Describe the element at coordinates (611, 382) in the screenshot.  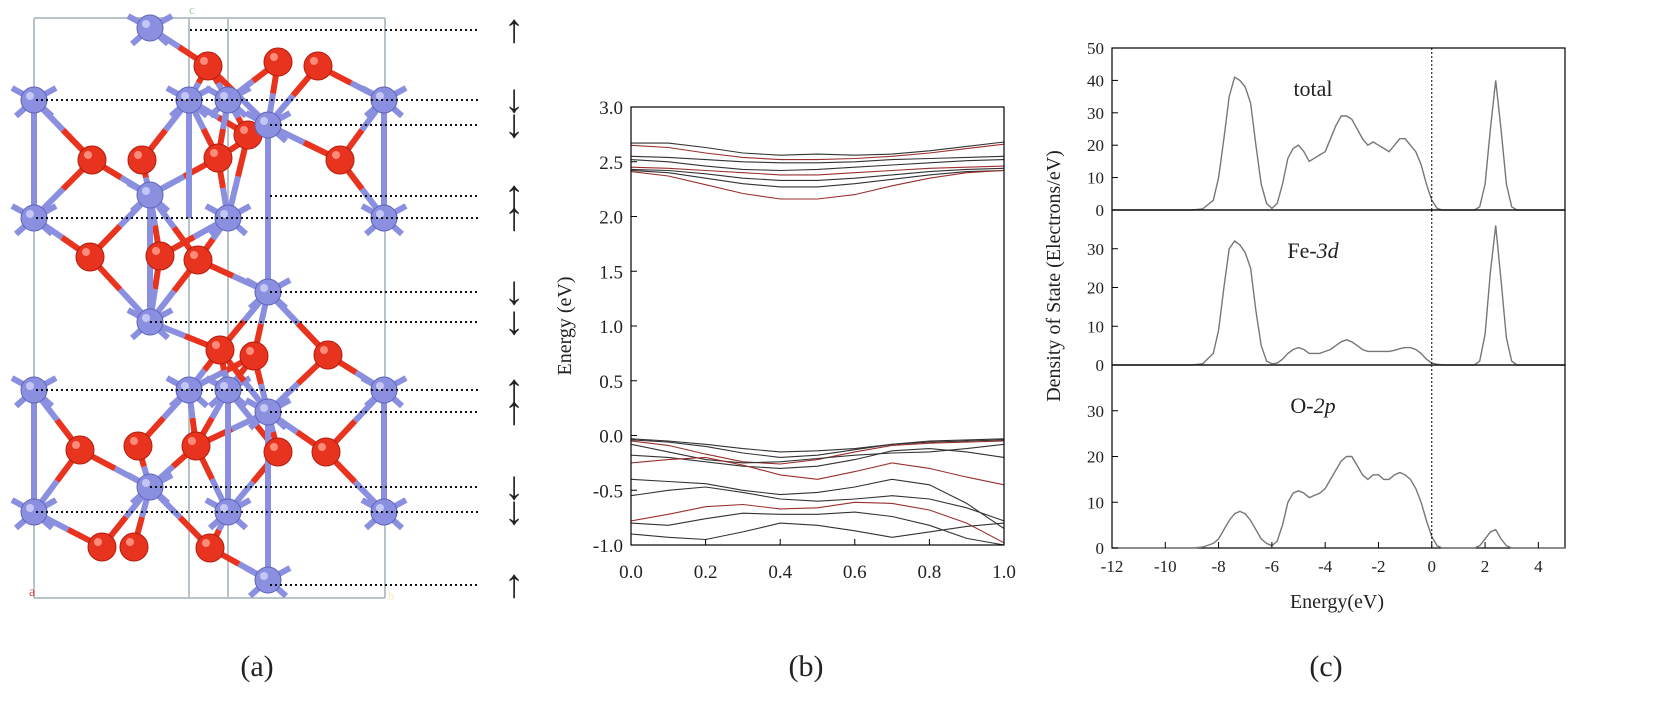
I see `band-y-tick-label: 0.5` at that location.